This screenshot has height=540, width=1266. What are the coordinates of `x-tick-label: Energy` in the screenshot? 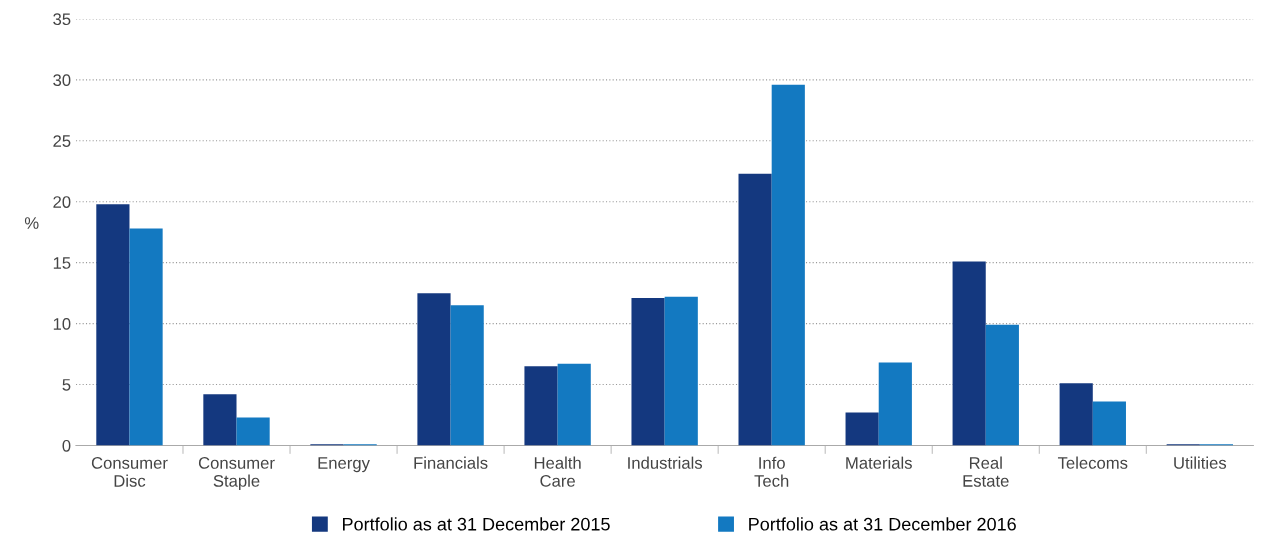 It's located at (344, 465).